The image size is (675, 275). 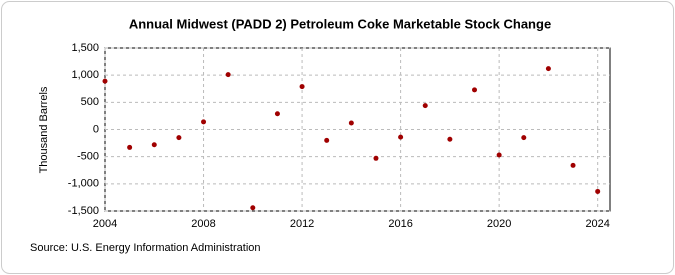 I want to click on x-tick-label: 2016, so click(x=400, y=224).